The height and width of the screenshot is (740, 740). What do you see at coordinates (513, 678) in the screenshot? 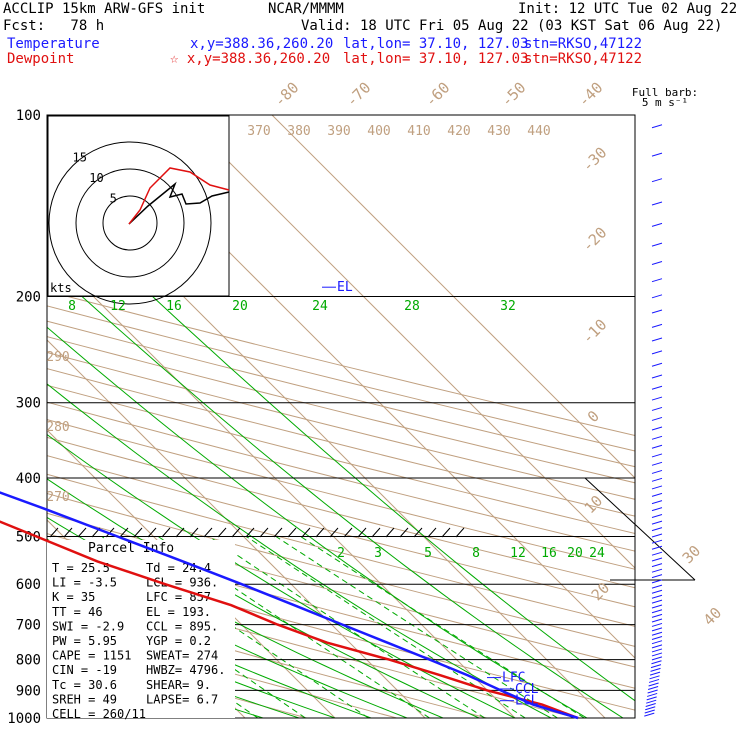
I see `level-label: LFC` at bounding box center [513, 678].